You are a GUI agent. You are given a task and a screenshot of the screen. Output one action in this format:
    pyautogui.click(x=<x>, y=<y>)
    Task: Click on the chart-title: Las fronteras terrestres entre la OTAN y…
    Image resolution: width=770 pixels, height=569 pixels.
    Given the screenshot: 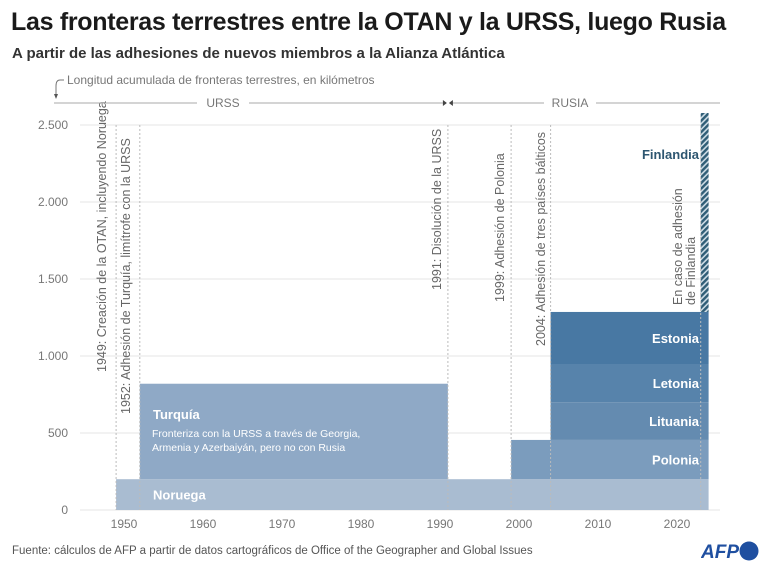 What is the action you would take?
    pyautogui.click(x=368, y=22)
    